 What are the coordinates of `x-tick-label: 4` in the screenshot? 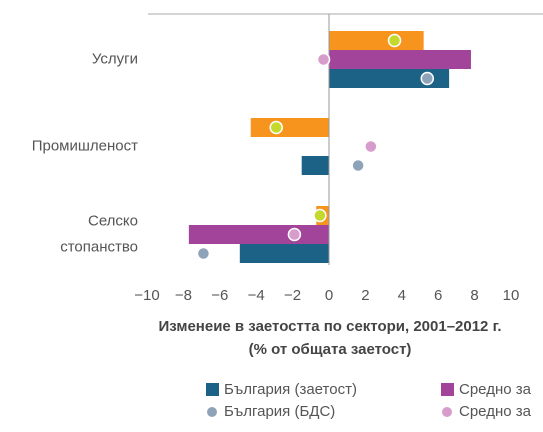 It's located at (402, 295).